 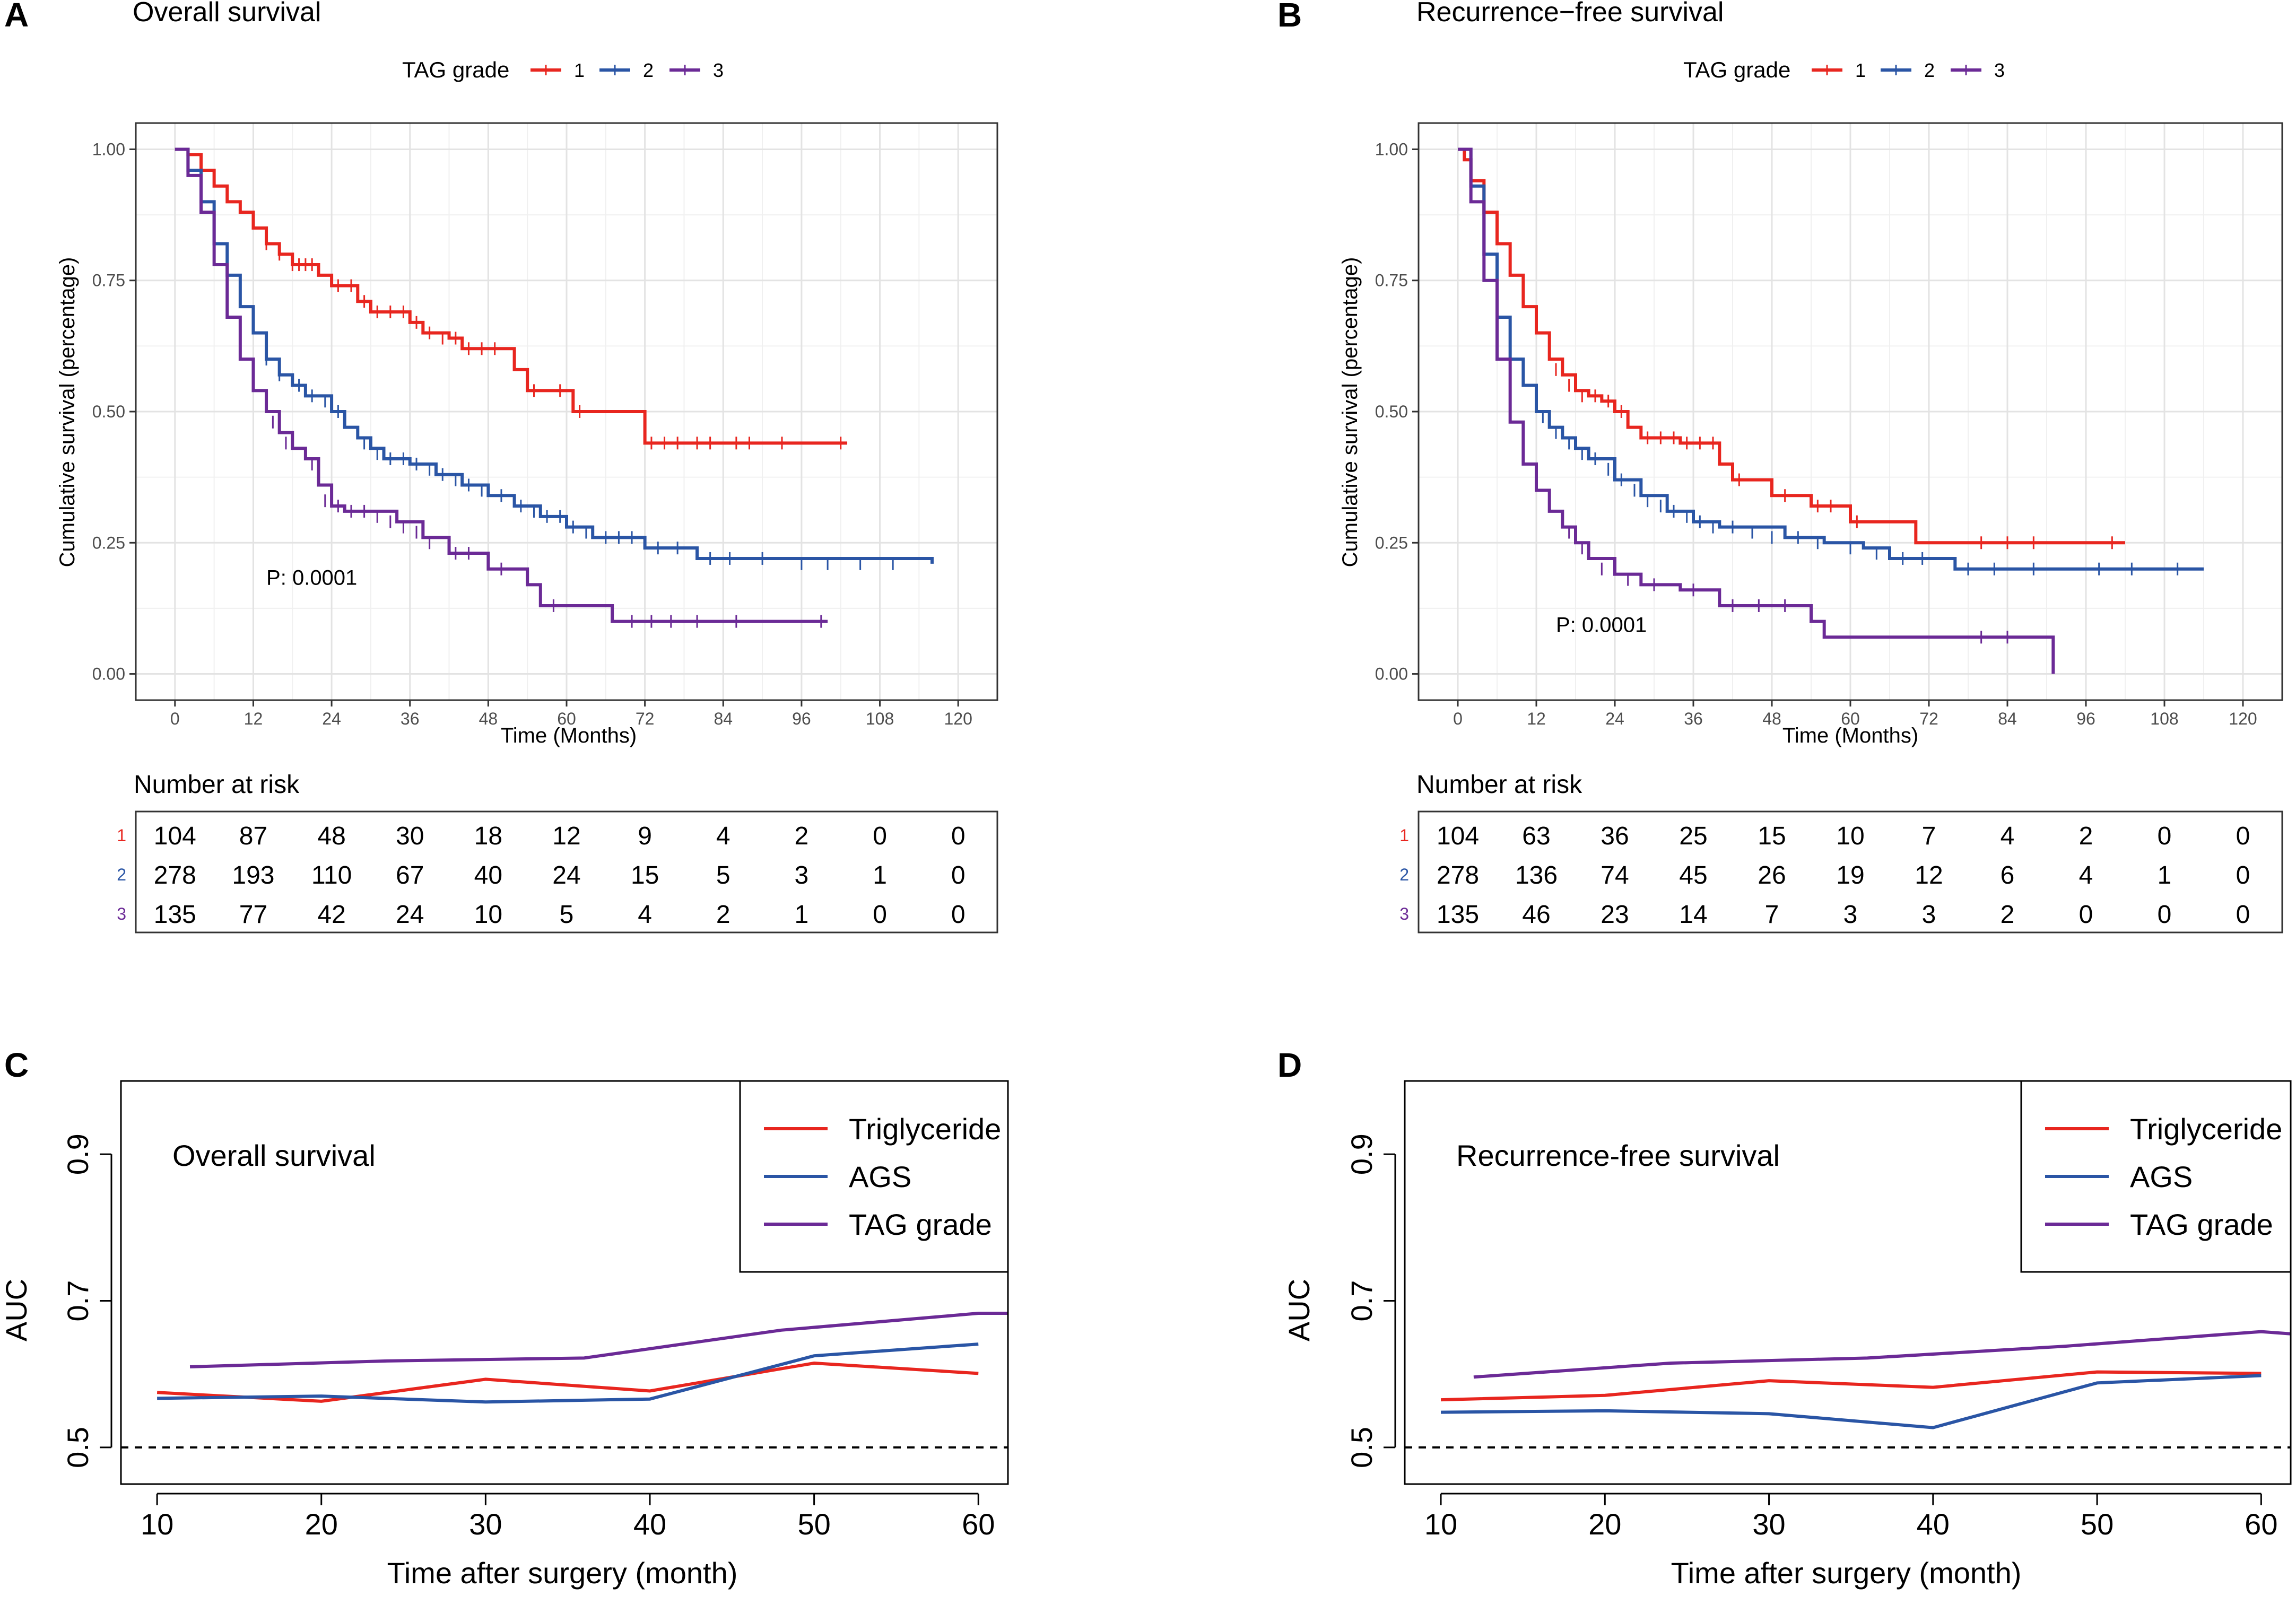 What do you see at coordinates (1850, 875) in the screenshot?
I see `panel-b-risk-cell: 19` at bounding box center [1850, 875].